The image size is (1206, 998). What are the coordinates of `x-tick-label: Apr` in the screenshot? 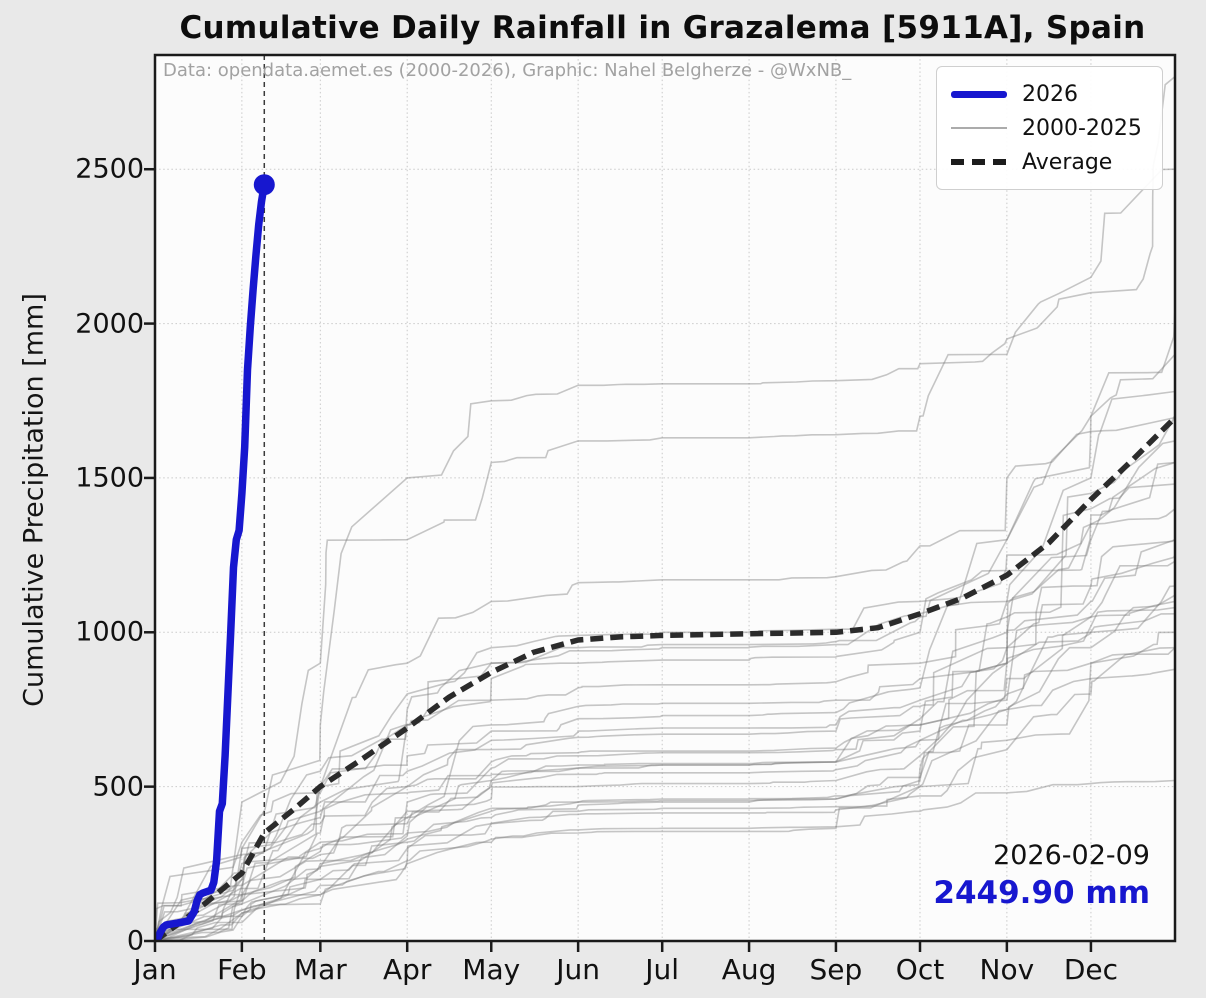 It's located at (407, 969).